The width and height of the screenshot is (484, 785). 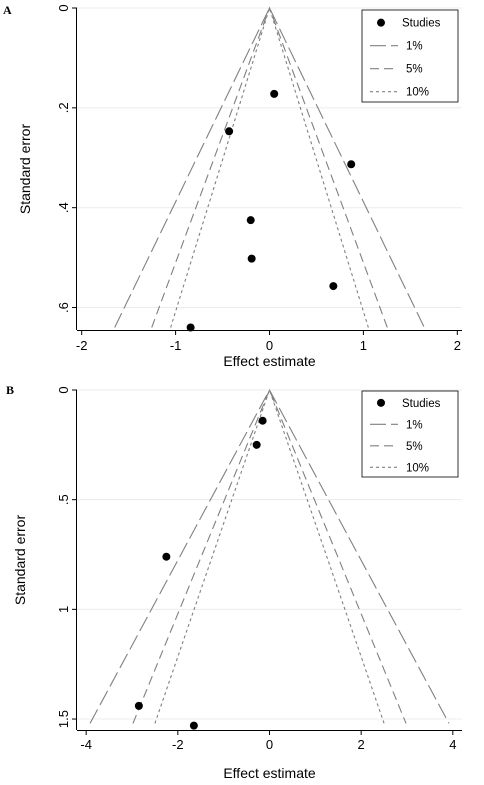 I want to click on y-tick-label: 1, so click(x=63, y=609).